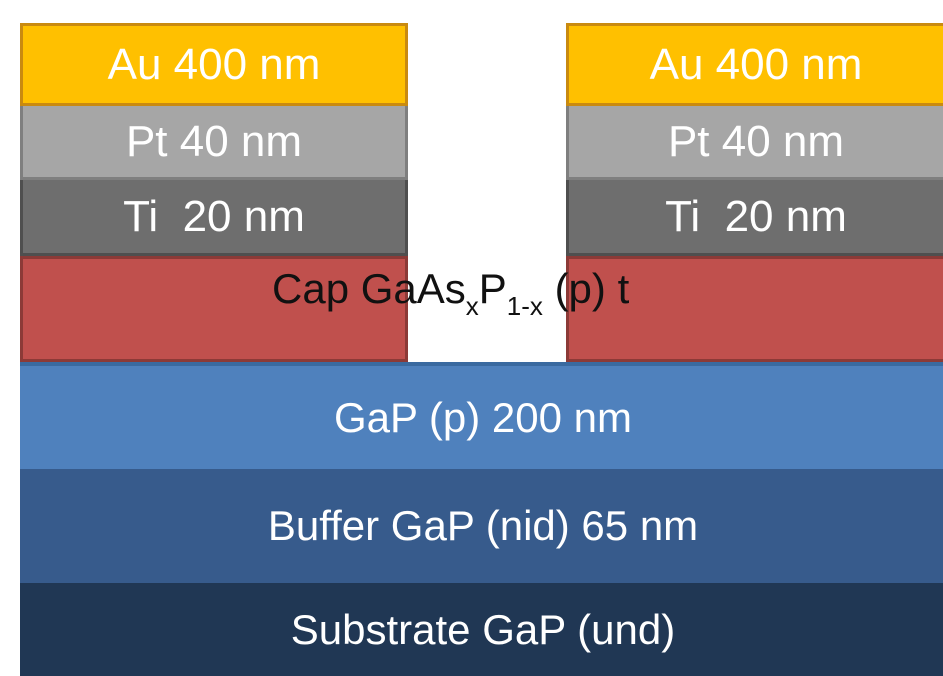 This screenshot has height=676, width=943. I want to click on cap-layer-label: Cap GaAsxP1-x (p) t, so click(451, 292).